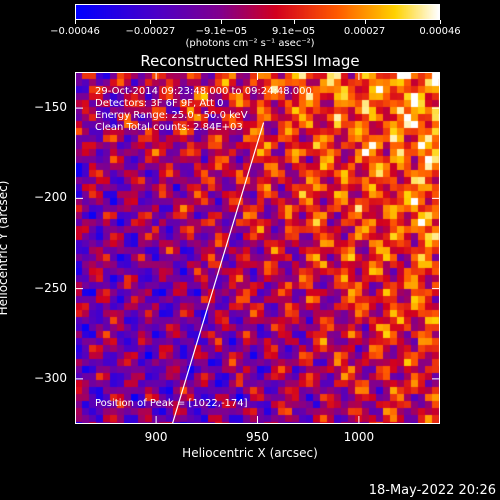 The height and width of the screenshot is (500, 500). Describe the element at coordinates (50, 377) in the screenshot. I see `y-tick-label: −300` at that location.